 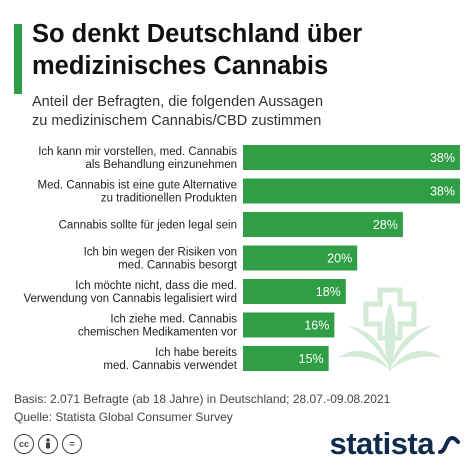 I want to click on license-icons: cc =, so click(x=48, y=444).